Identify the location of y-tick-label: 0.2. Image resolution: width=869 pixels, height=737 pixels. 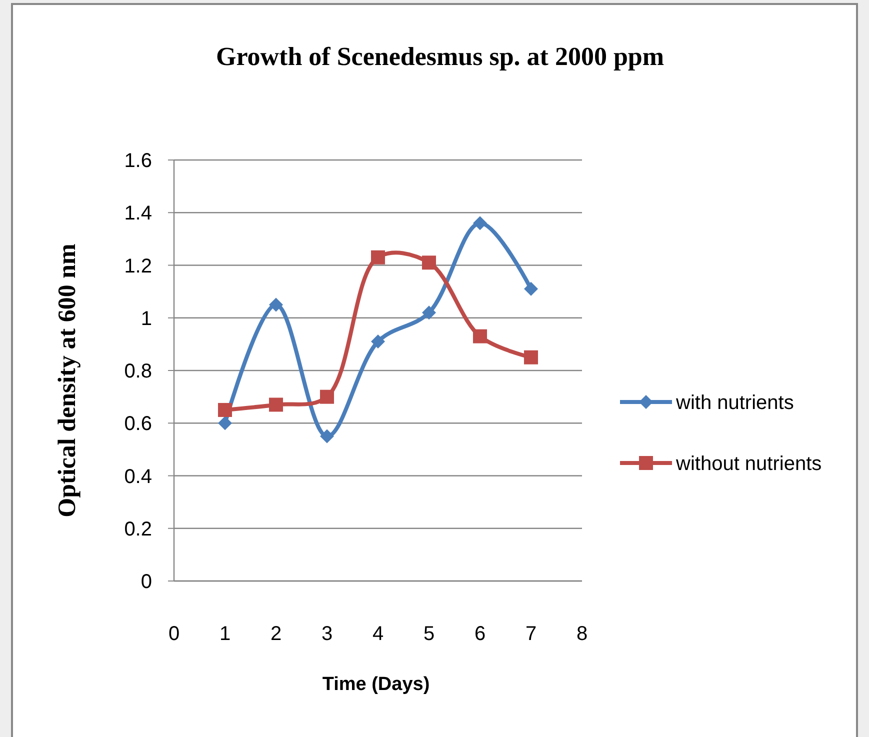
(138, 529).